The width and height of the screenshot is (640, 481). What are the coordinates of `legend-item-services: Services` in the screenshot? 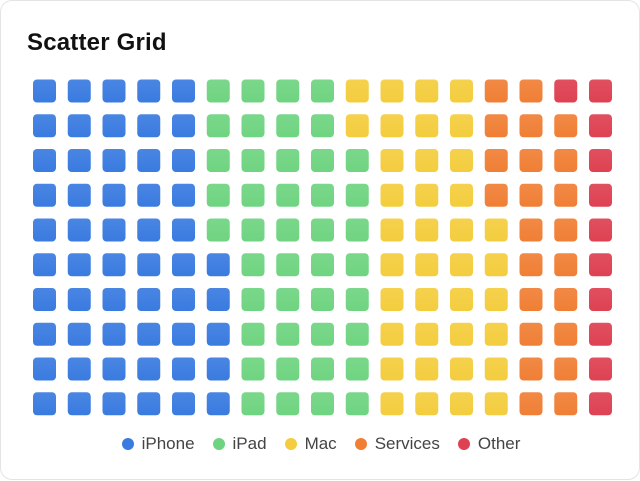 It's located at (397, 444).